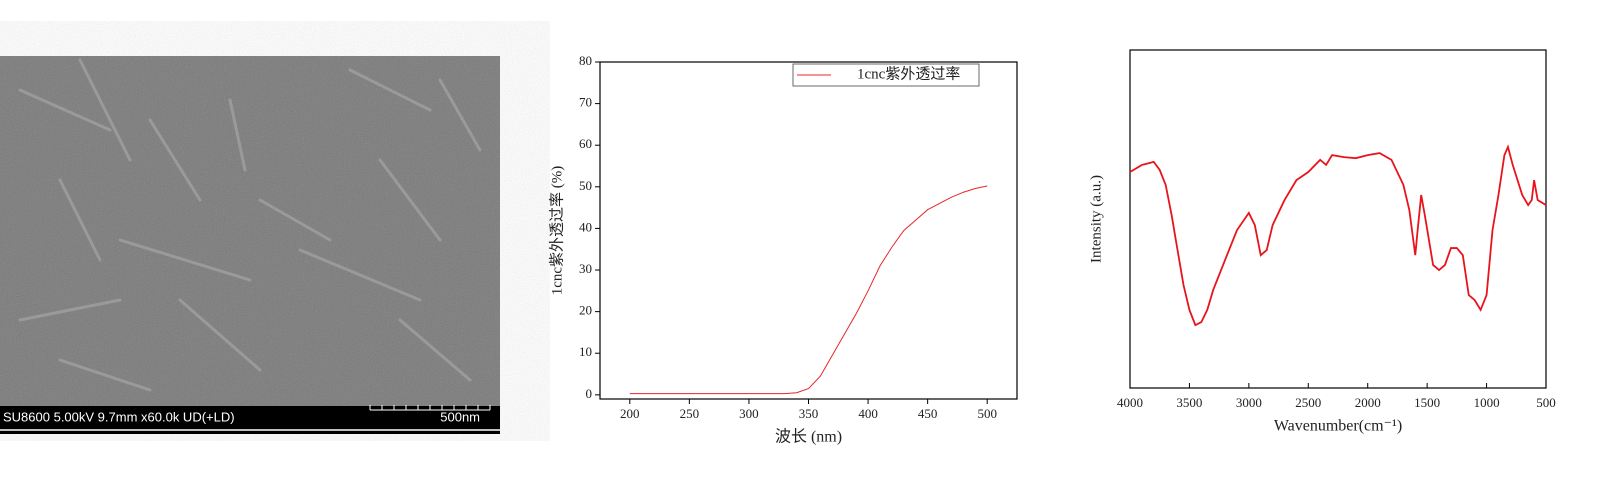 The image size is (1600, 500). What do you see at coordinates (430, 408) in the screenshot?
I see `sem-scale-bar` at bounding box center [430, 408].